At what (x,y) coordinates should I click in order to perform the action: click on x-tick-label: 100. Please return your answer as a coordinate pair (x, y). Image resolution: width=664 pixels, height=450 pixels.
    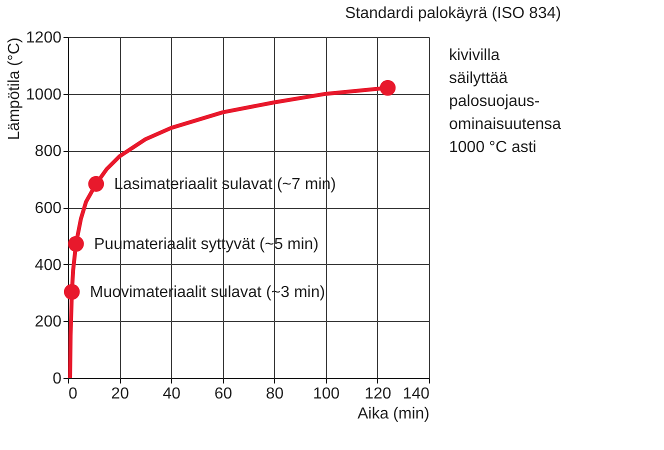
    Looking at the image, I should click on (326, 394).